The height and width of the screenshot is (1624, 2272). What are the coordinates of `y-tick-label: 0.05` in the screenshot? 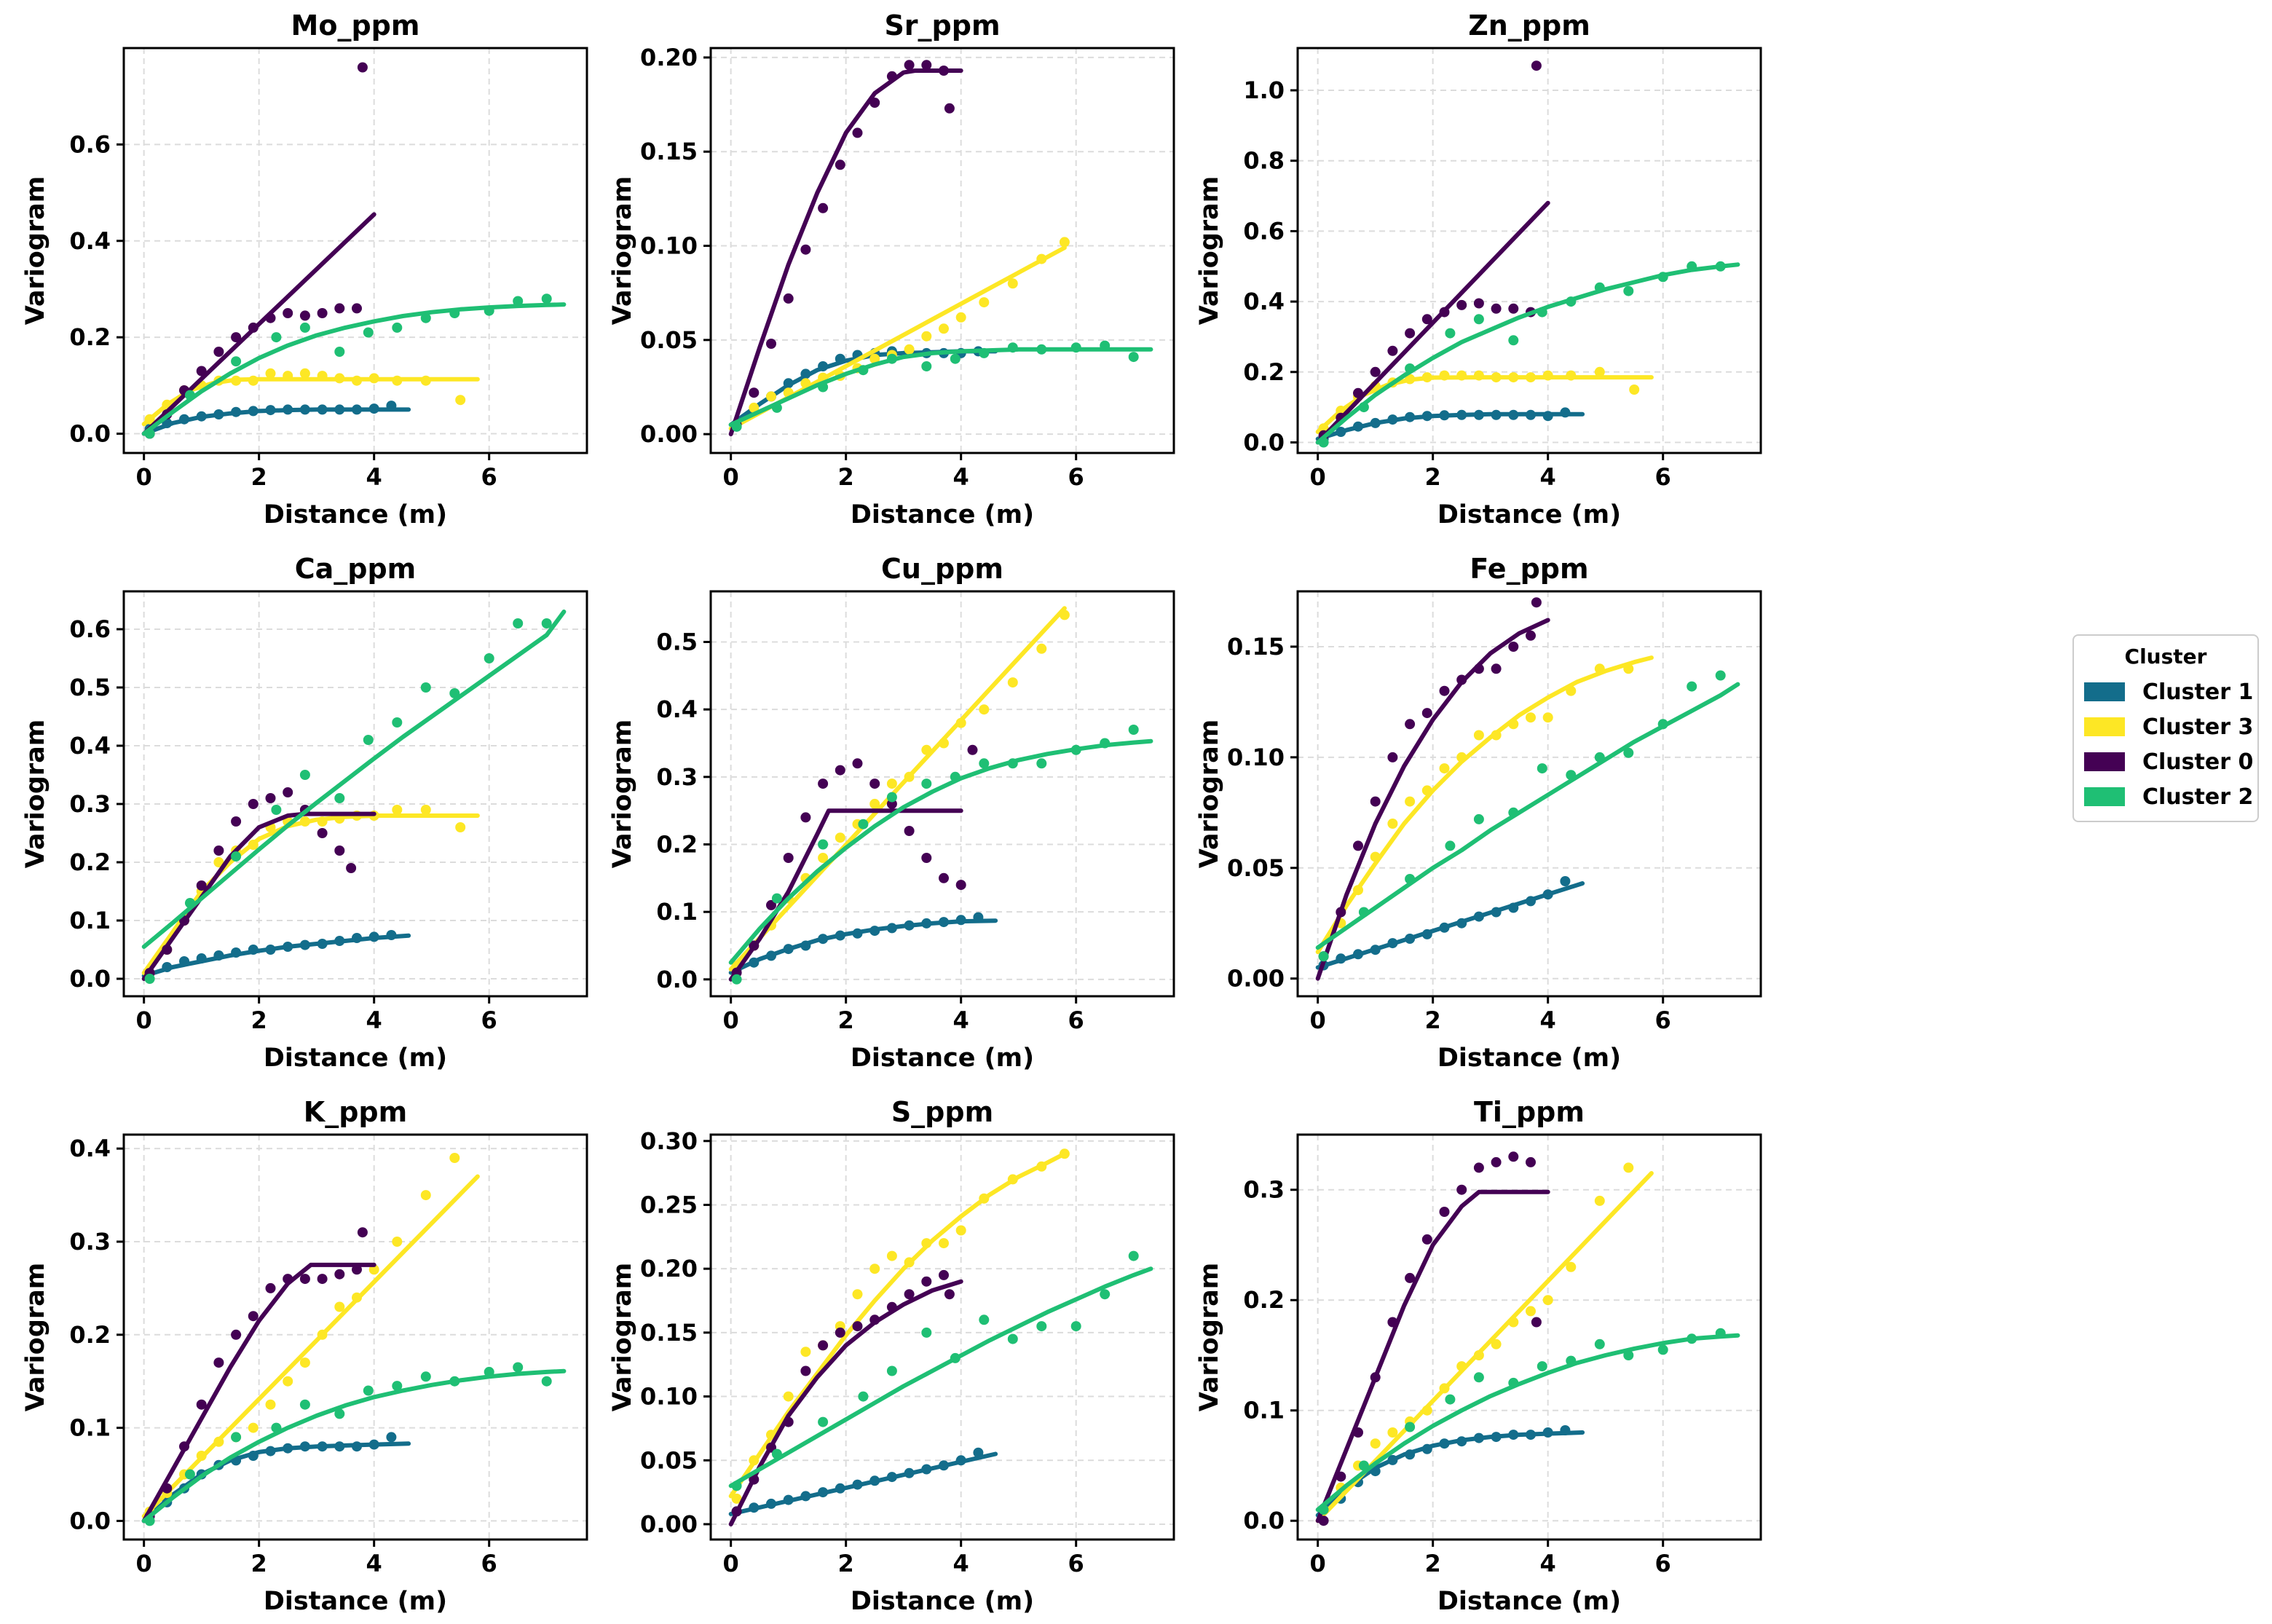 It's located at (669, 1460).